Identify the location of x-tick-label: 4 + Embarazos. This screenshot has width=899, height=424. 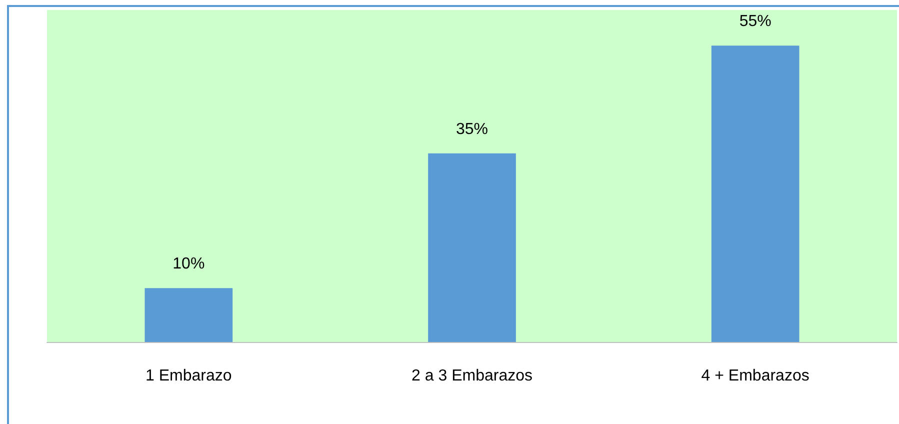
(755, 376).